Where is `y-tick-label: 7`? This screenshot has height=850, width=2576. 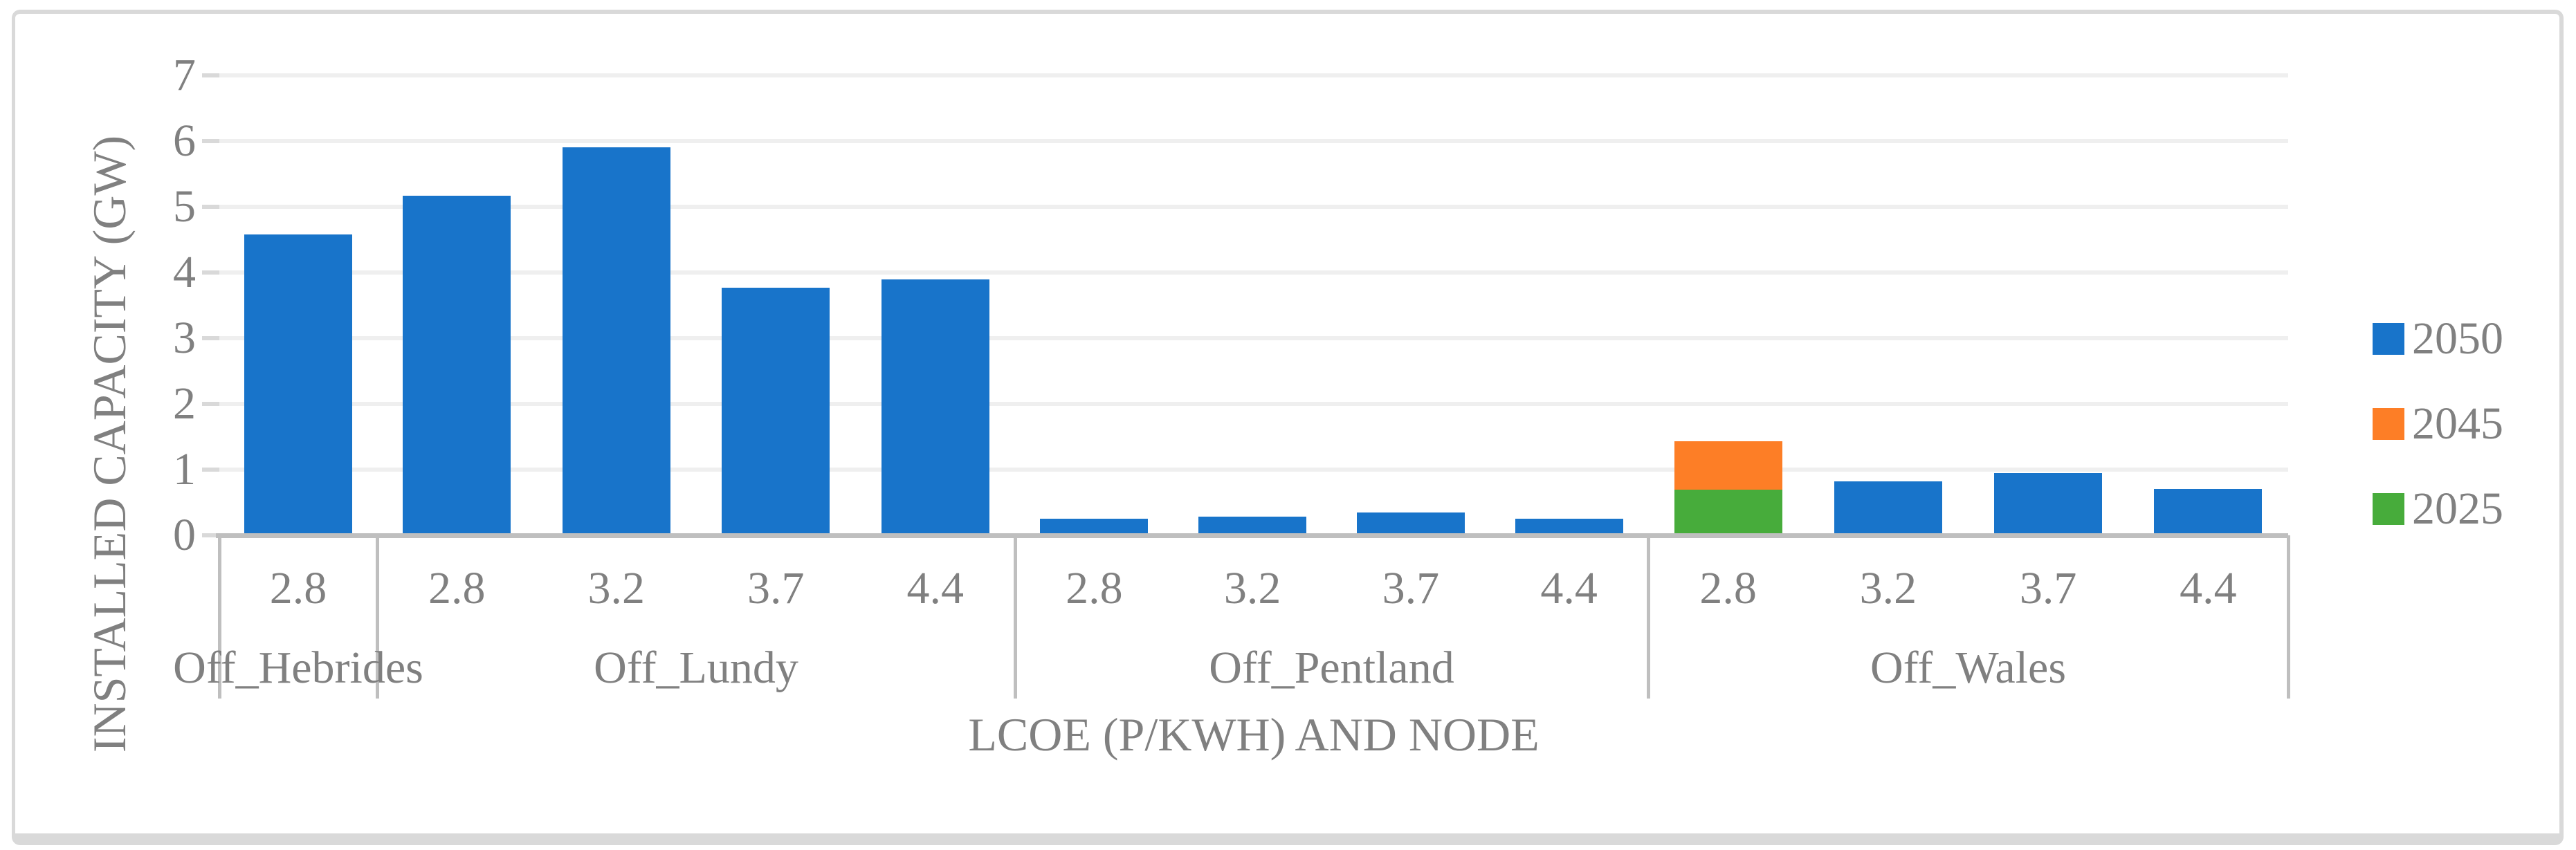
y-tick-label: 7 is located at coordinates (185, 75).